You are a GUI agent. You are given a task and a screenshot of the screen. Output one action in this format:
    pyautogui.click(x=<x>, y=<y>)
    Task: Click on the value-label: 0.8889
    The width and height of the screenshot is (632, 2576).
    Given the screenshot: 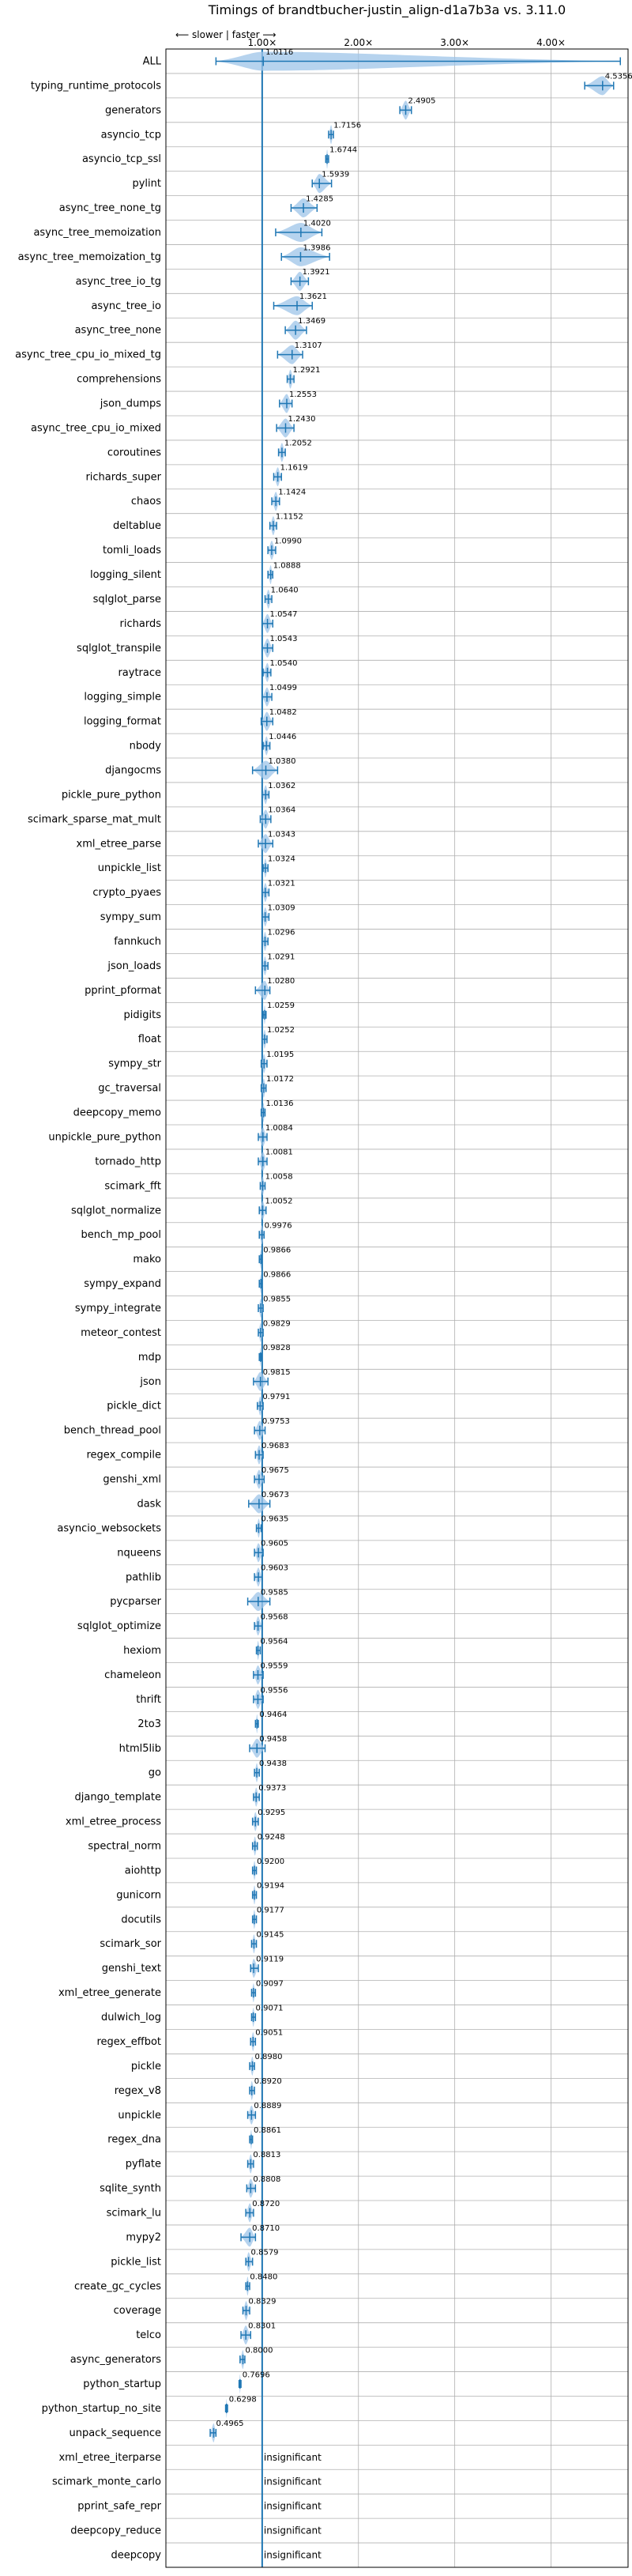 What is the action you would take?
    pyautogui.click(x=268, y=2106)
    